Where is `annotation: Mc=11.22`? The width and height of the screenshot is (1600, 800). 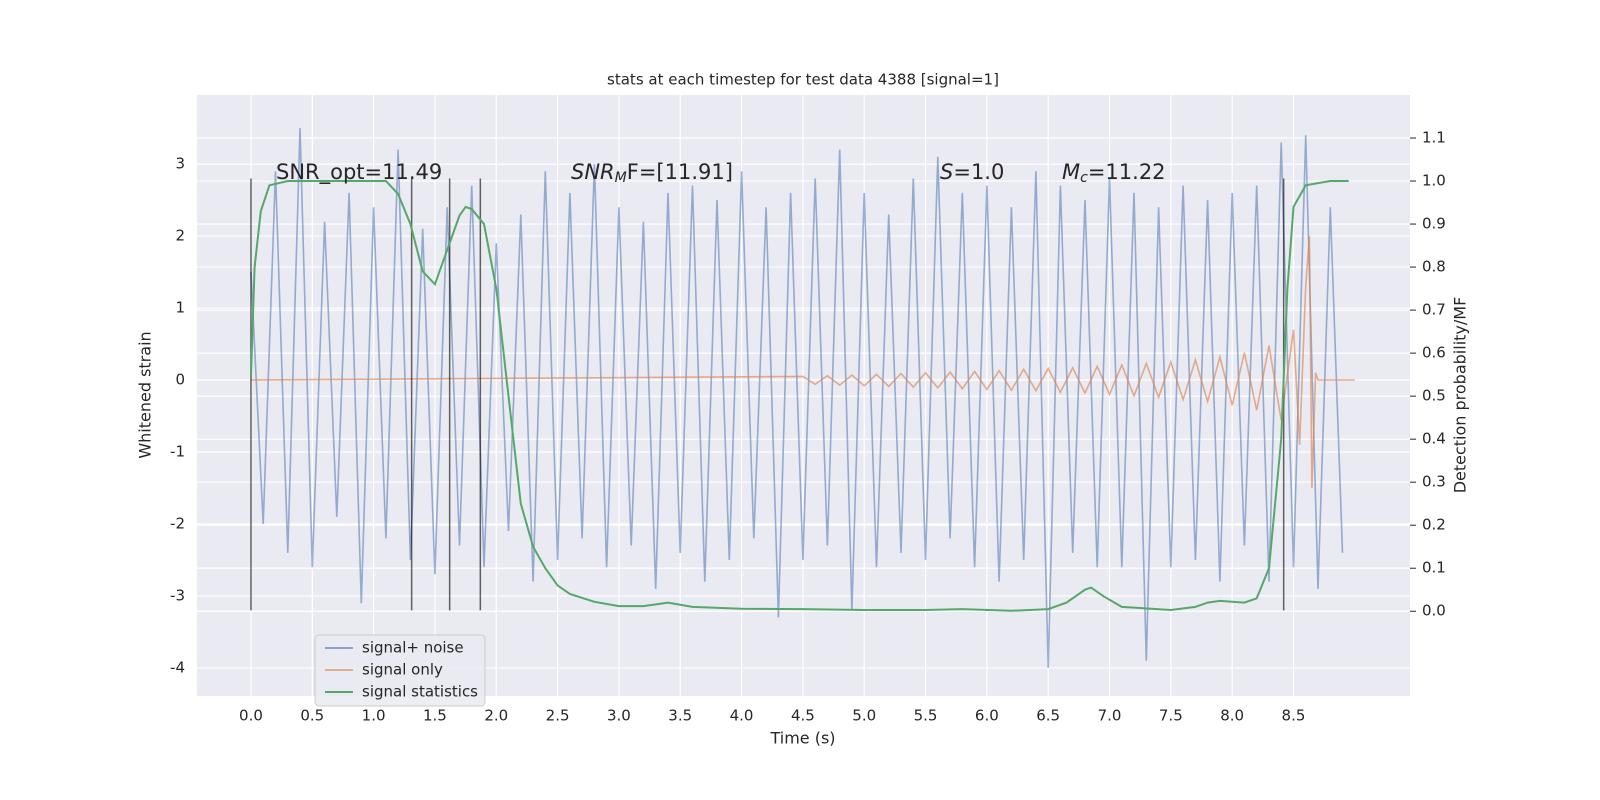
annotation: Mc=11.22 is located at coordinates (1114, 173).